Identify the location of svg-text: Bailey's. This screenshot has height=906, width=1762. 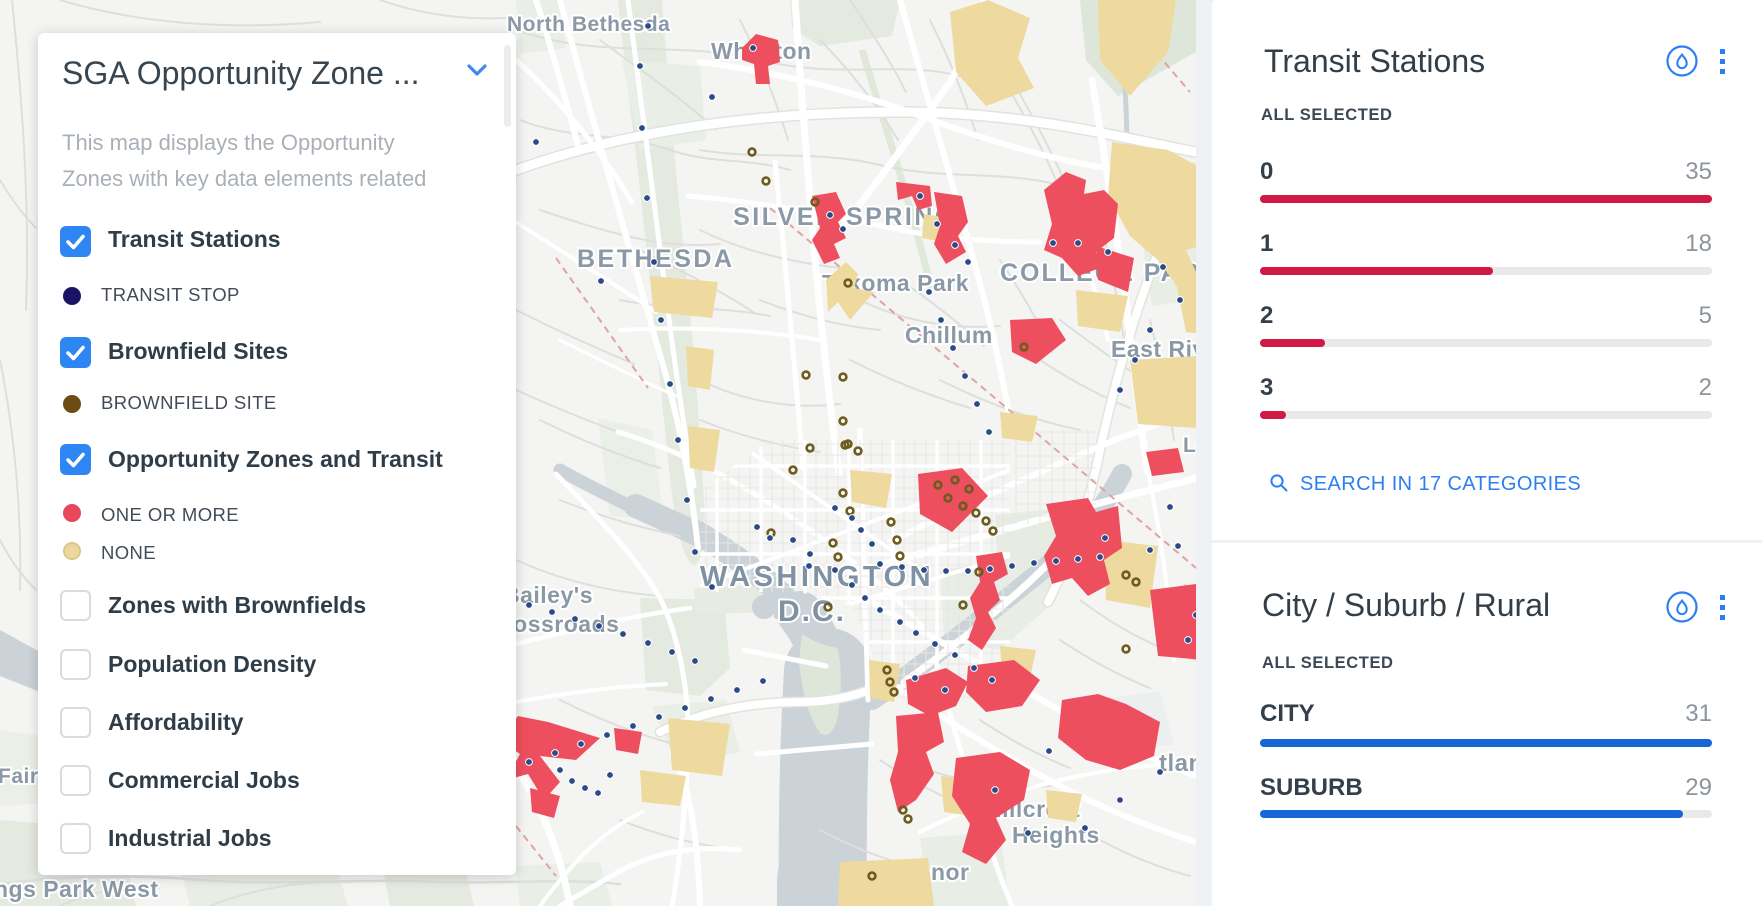
(548, 595).